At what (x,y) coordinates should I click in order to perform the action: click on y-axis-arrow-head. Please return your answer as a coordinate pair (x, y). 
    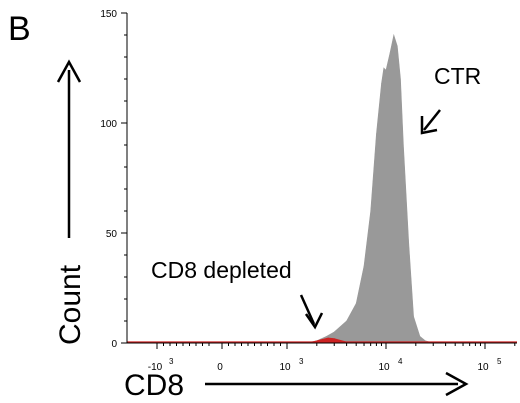
    Looking at the image, I should click on (69, 71).